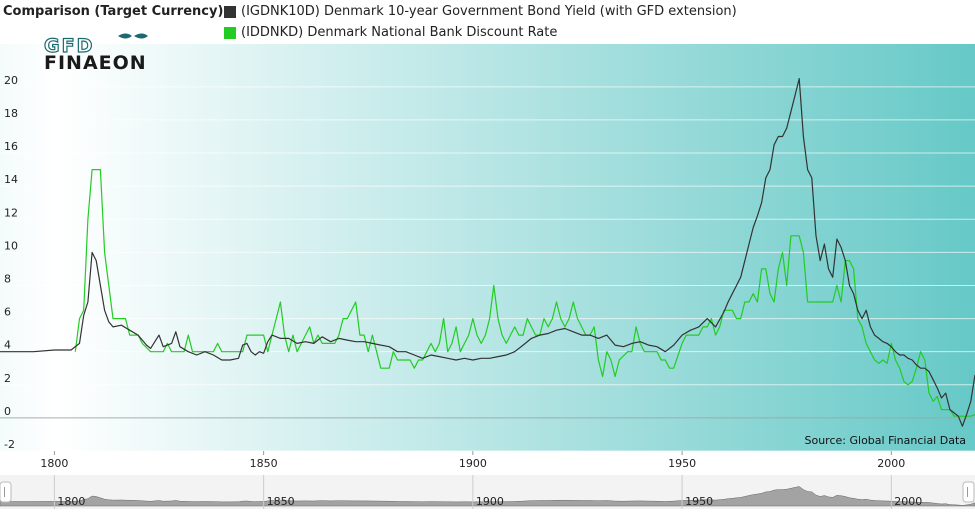 The width and height of the screenshot is (975, 514). What do you see at coordinates (11, 179) in the screenshot?
I see `y-tick-label: 14` at bounding box center [11, 179].